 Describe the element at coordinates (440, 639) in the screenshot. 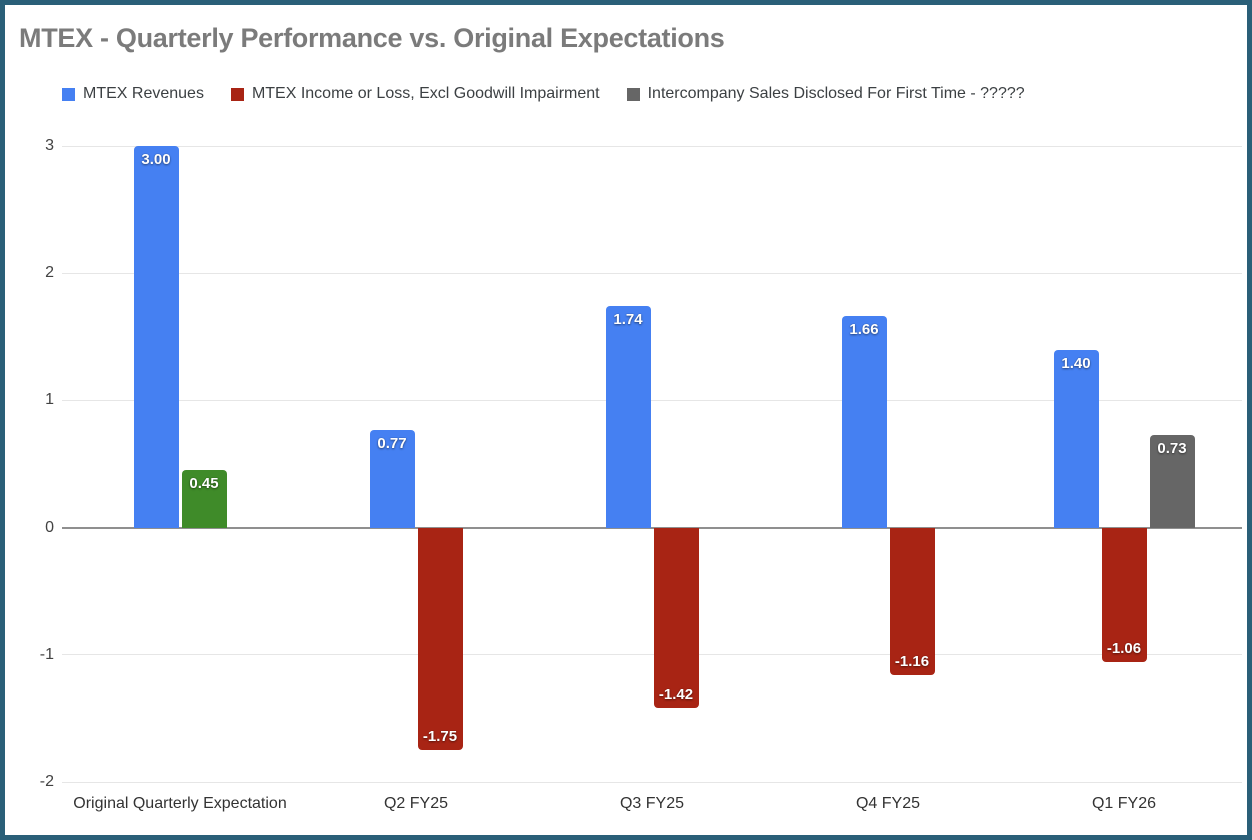

I see `bar: -1.75` at that location.